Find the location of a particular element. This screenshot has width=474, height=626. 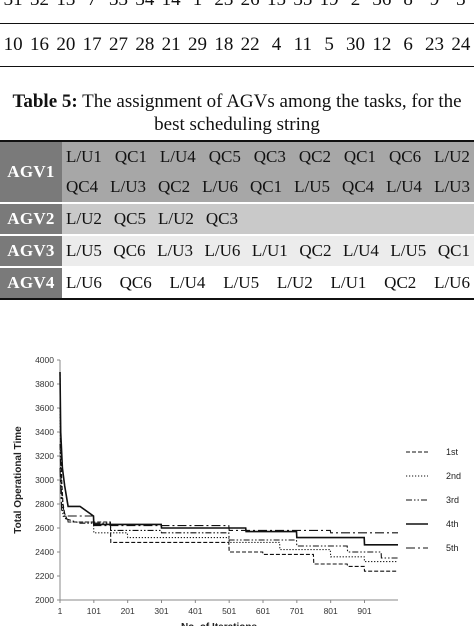

x-tick-label: 801 is located at coordinates (331, 611).